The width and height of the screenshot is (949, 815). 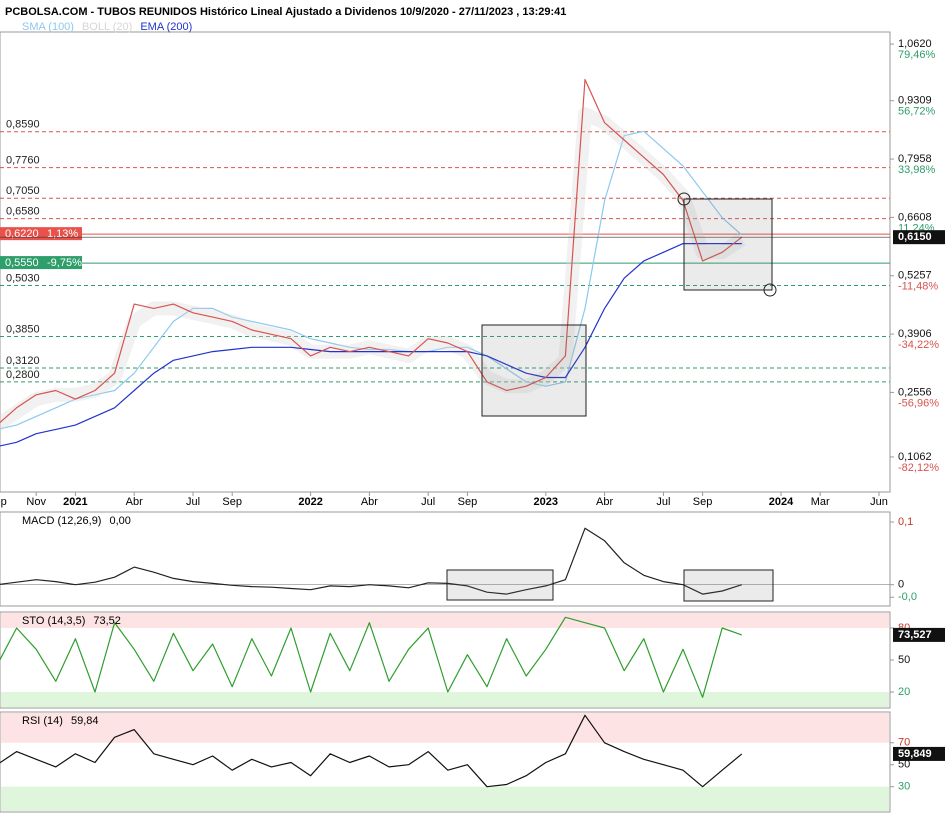 I want to click on x-tick-label: 2022, so click(x=310, y=502).